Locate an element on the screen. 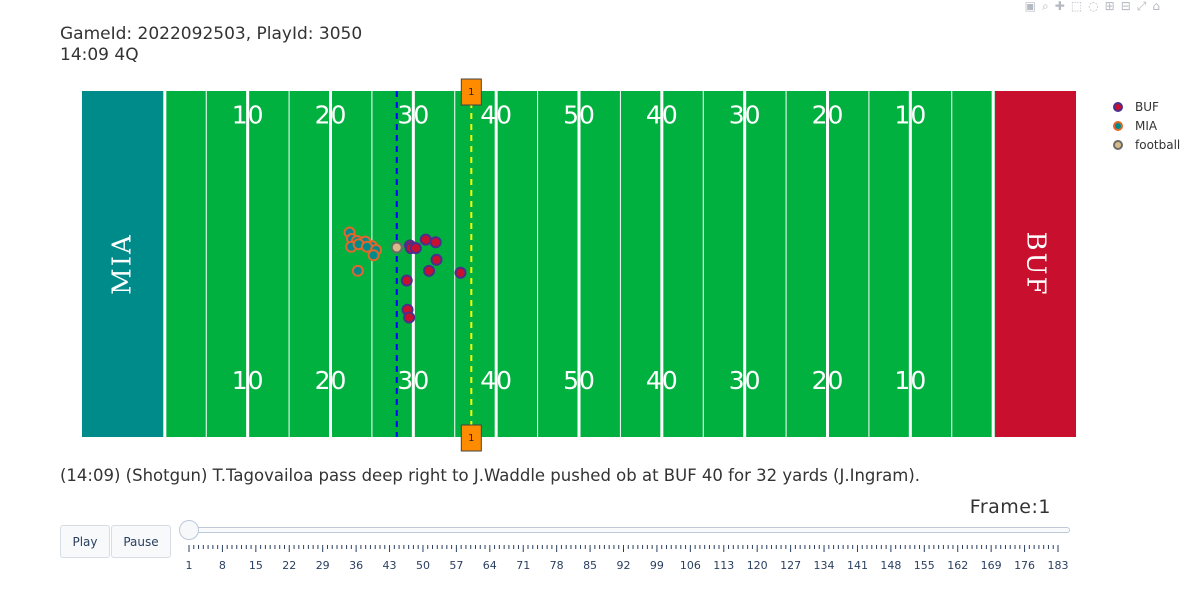  slider-tick-label: 113 is located at coordinates (723, 565).